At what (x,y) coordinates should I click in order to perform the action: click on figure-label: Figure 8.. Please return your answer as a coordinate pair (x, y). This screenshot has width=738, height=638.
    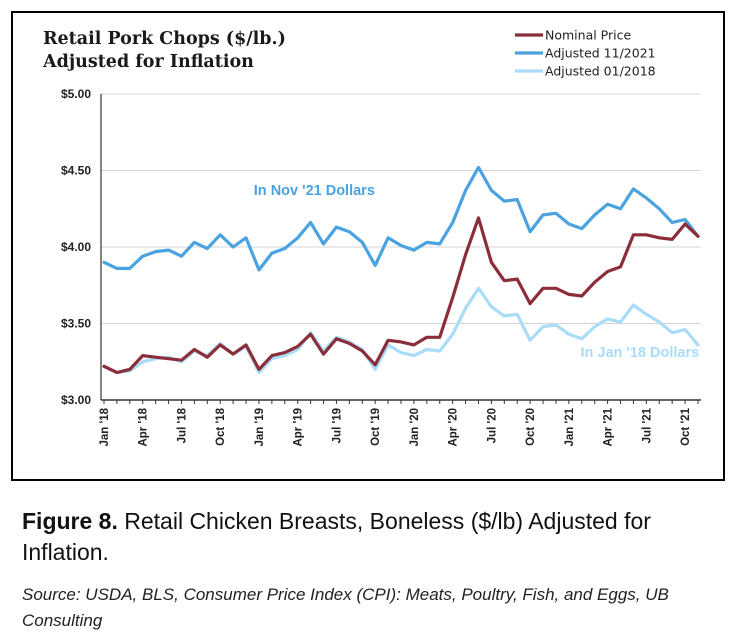
    Looking at the image, I should click on (70, 521).